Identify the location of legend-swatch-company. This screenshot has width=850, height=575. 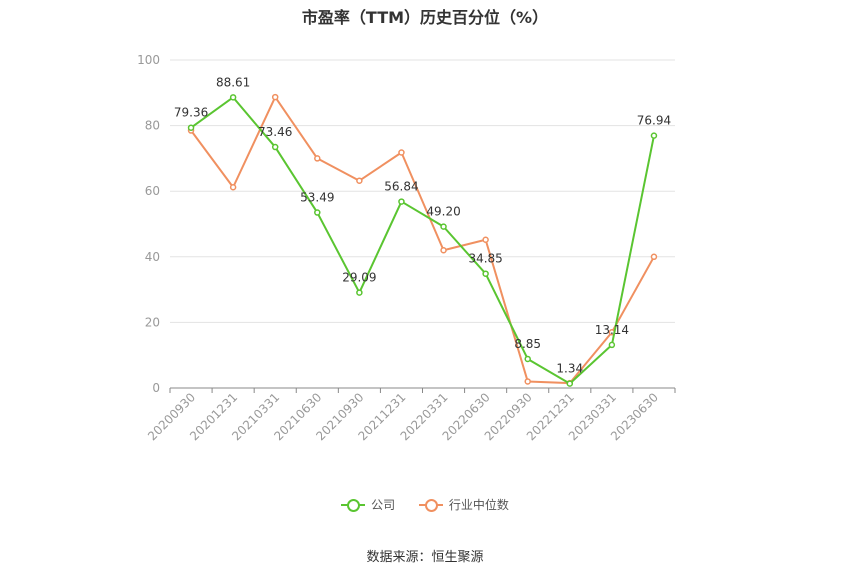
(353, 505).